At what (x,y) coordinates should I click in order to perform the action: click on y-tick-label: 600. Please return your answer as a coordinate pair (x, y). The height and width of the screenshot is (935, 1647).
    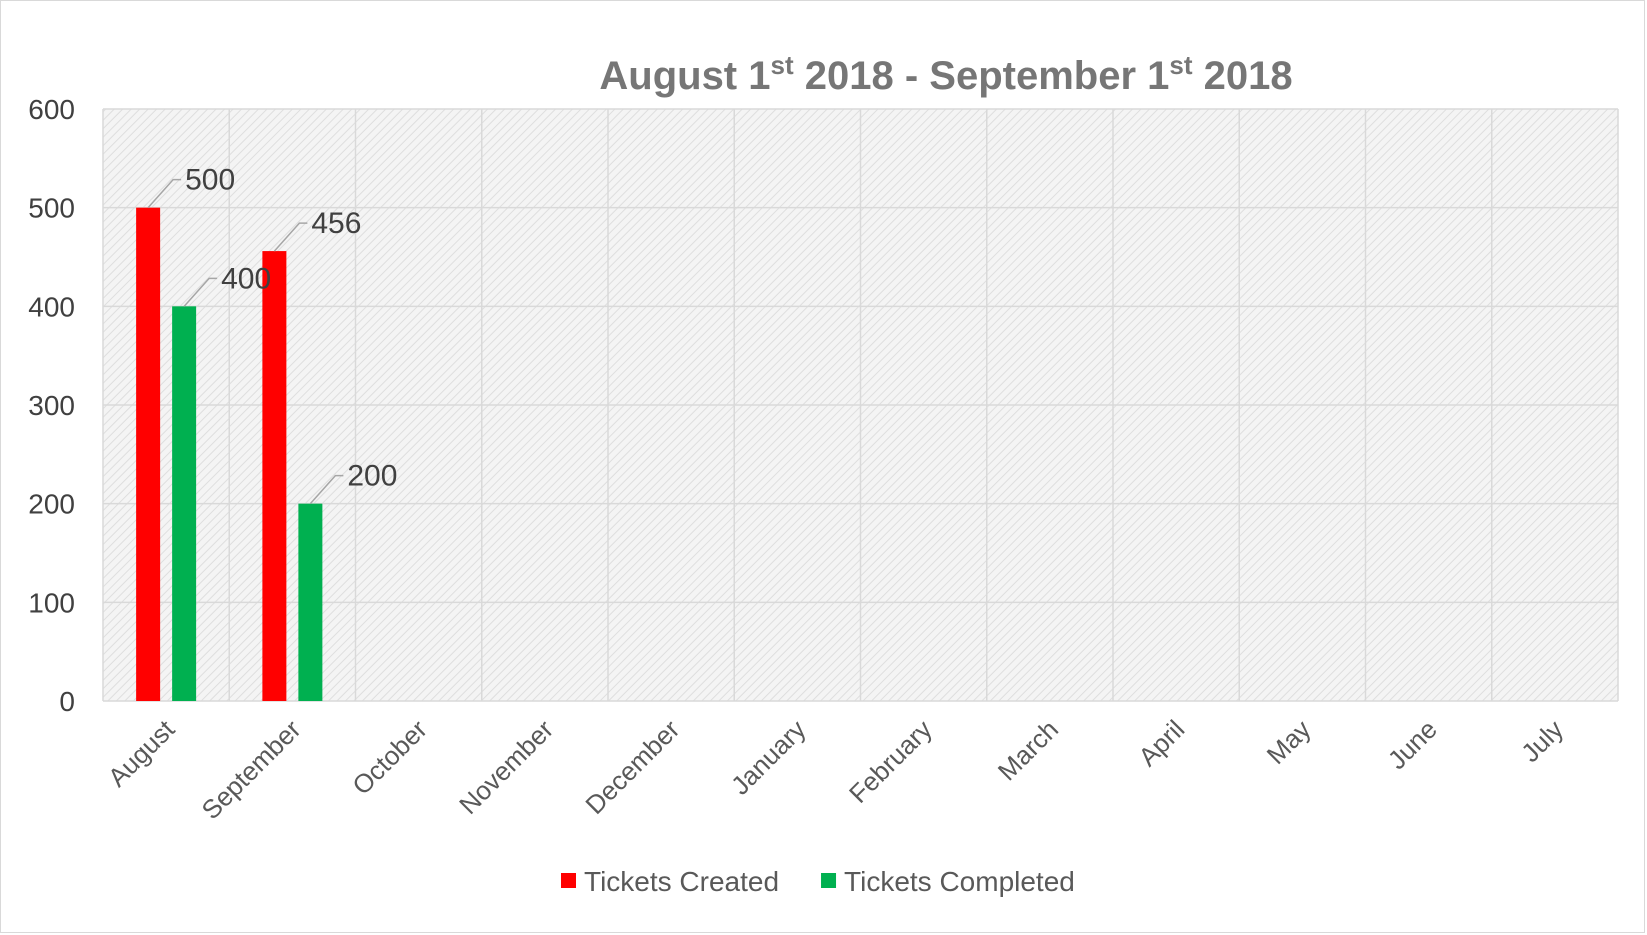
    Looking at the image, I should click on (51, 109).